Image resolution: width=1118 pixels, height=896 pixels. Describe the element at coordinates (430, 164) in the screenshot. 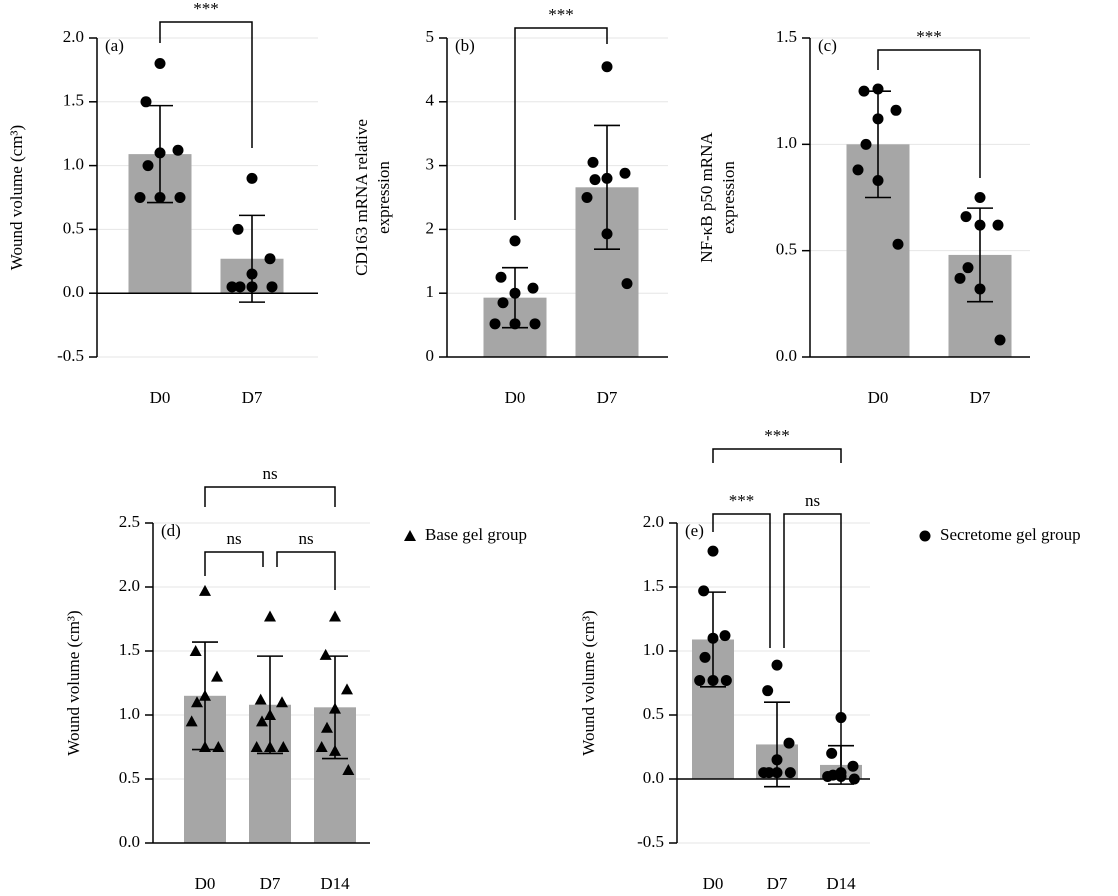

I see `y-tick-label: 3` at that location.